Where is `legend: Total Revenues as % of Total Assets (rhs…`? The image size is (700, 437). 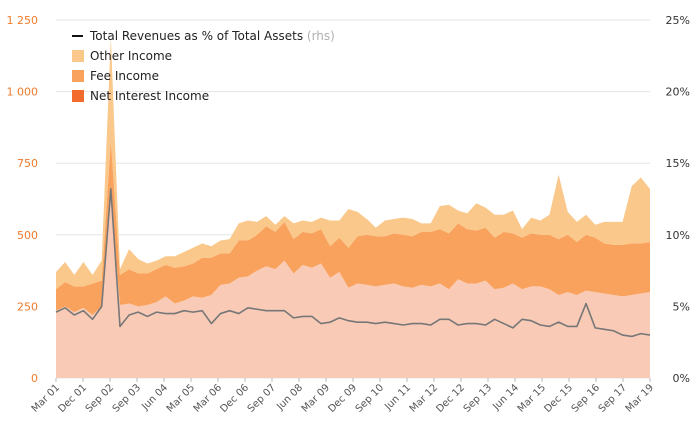
legend: Total Revenues as % of Total Assets (rhs… is located at coordinates (203, 66).